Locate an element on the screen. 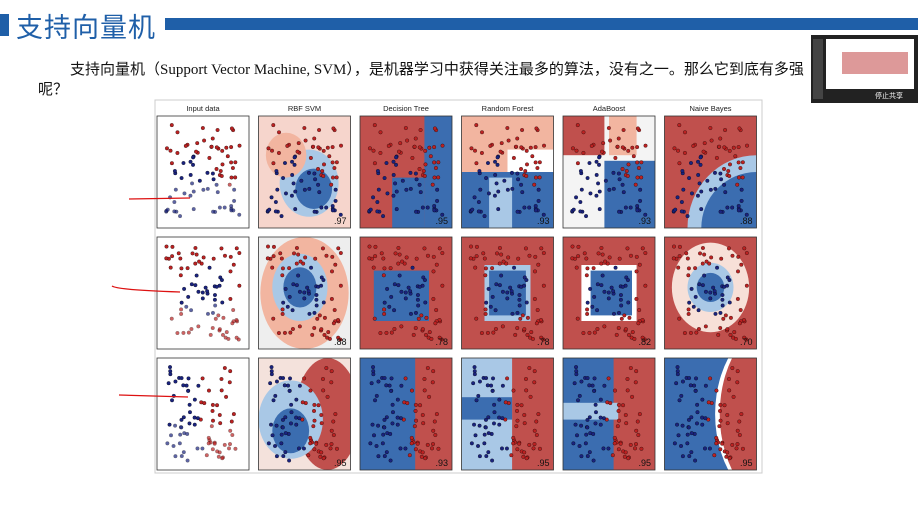 The image size is (918, 517). title-marker is located at coordinates (4, 25).